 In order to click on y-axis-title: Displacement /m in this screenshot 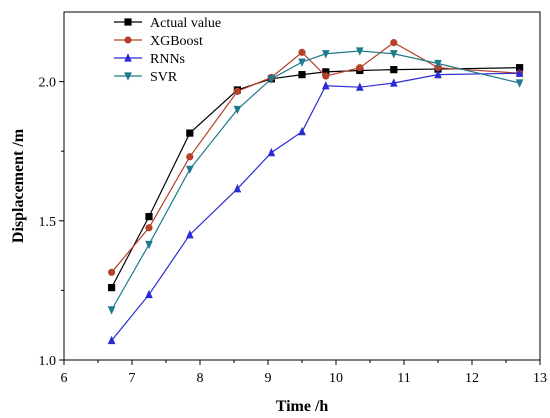, I will do `click(18, 185)`.